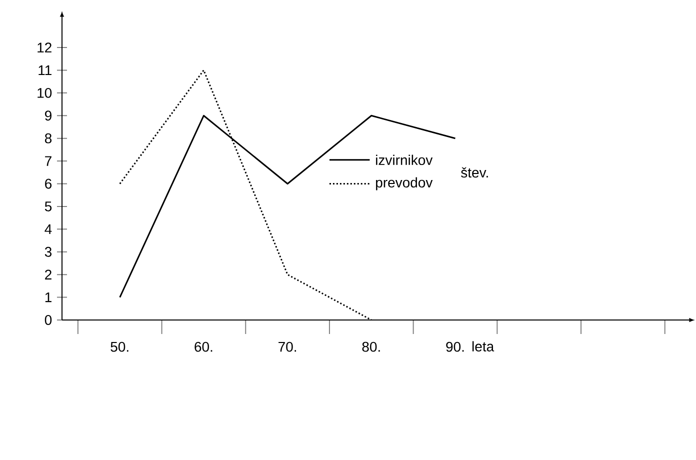 The width and height of the screenshot is (696, 460). I want to click on legend-label: izvirnikov, so click(404, 160).